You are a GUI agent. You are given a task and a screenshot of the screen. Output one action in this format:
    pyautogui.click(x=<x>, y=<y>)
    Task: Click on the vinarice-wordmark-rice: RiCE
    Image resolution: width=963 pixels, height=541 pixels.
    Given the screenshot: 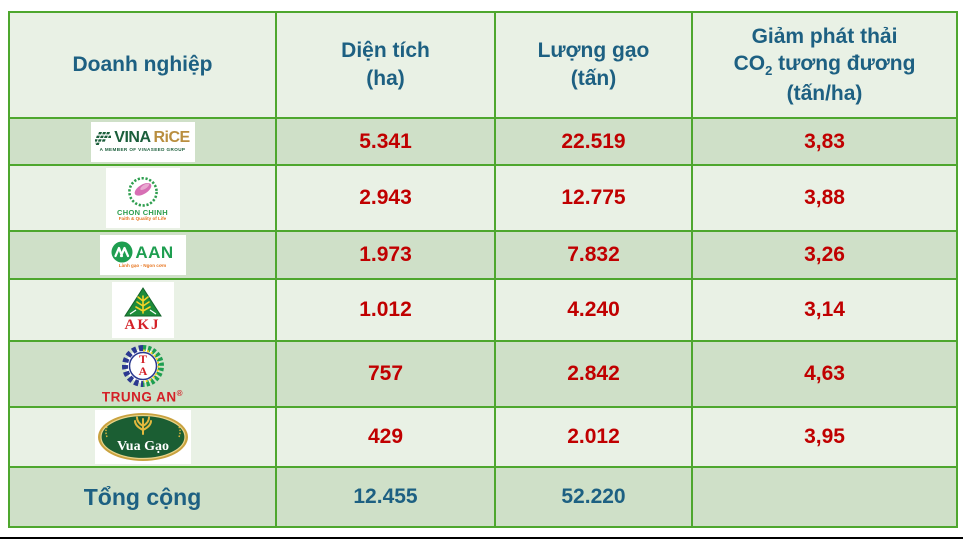 What is the action you would take?
    pyautogui.click(x=172, y=138)
    